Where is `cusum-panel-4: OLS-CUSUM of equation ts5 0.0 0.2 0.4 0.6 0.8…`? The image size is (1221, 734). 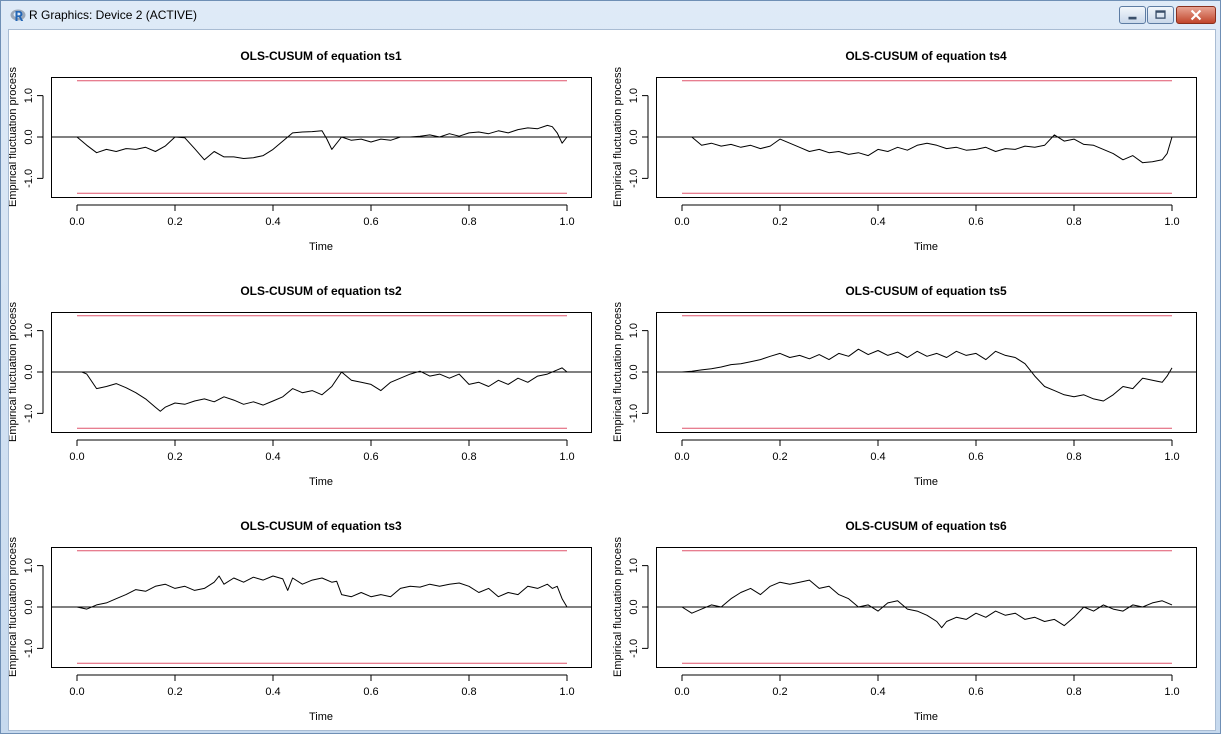
cusum-panel-4: OLS-CUSUM of equation ts5 0.0 0.2 0.4 0.6 0.8… is located at coordinates (904, 386).